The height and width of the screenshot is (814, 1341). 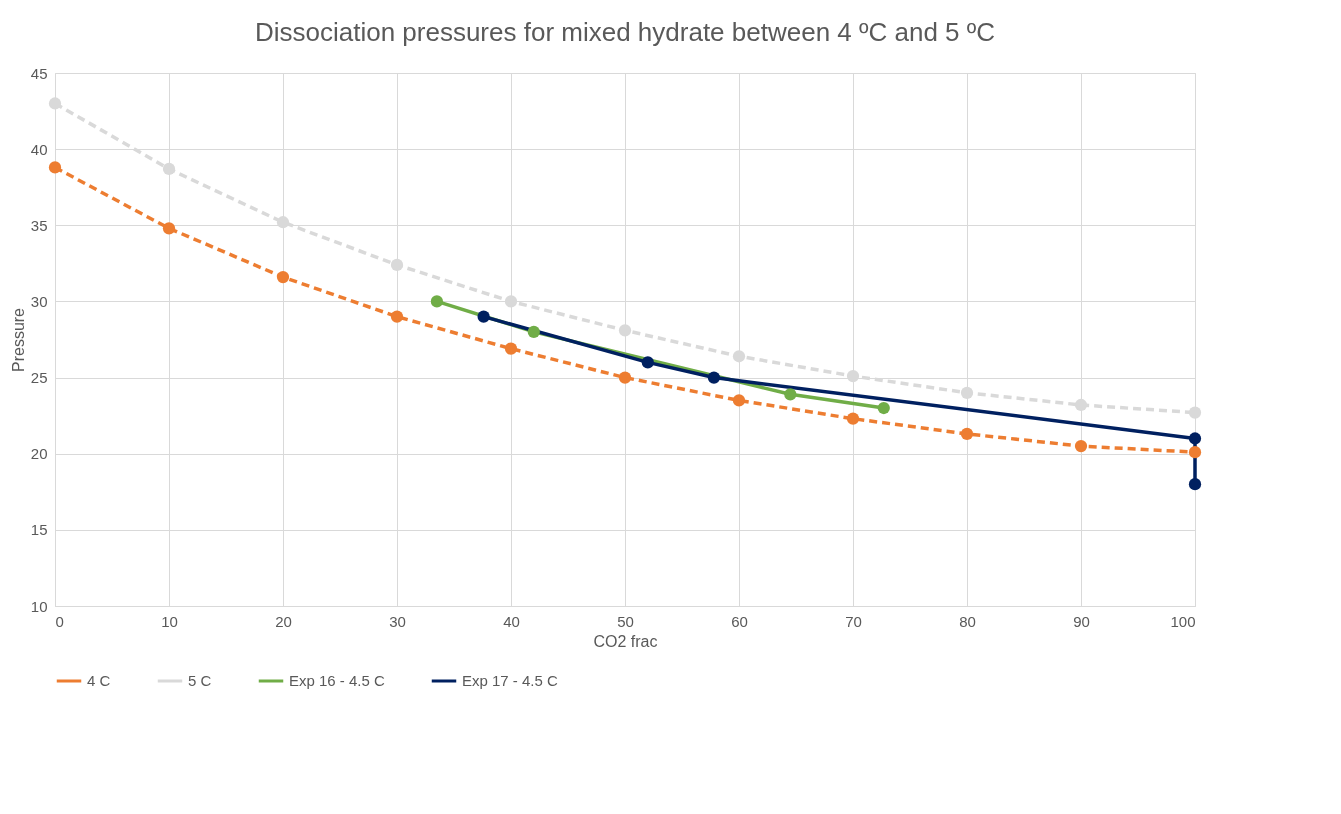 I want to click on y-axis-title: Pressure, so click(x=18, y=340).